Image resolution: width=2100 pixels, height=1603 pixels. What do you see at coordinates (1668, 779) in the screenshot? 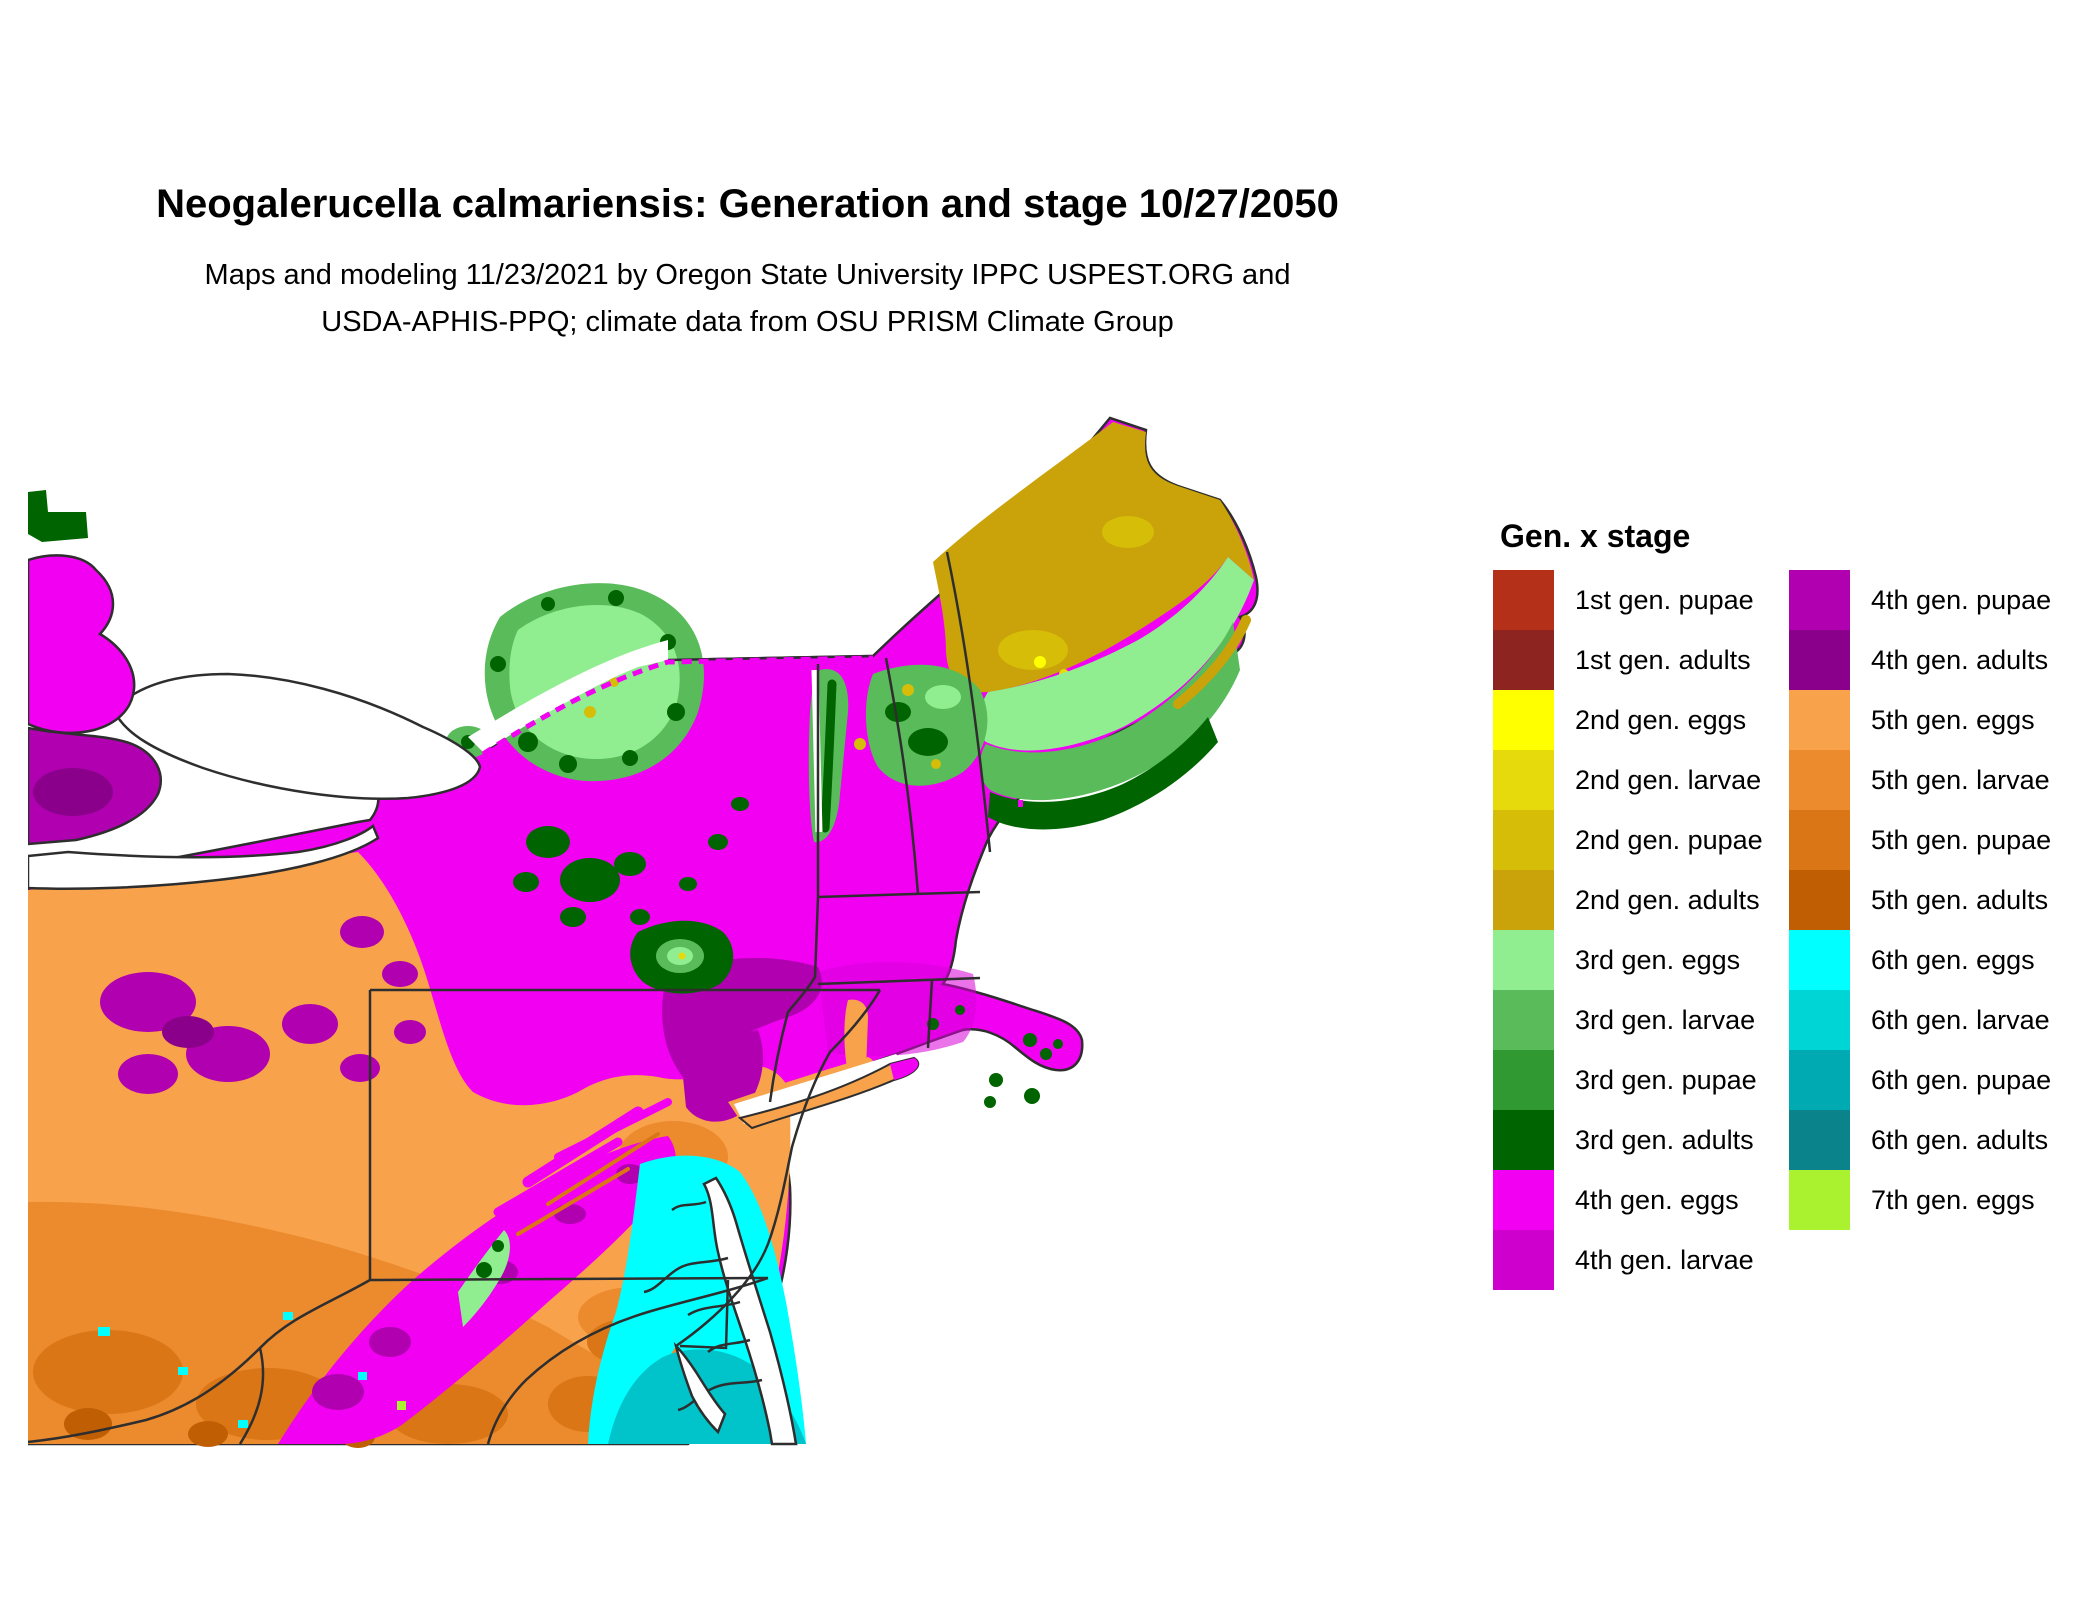
I see `legend-label: 2nd gen. larvae` at bounding box center [1668, 779].